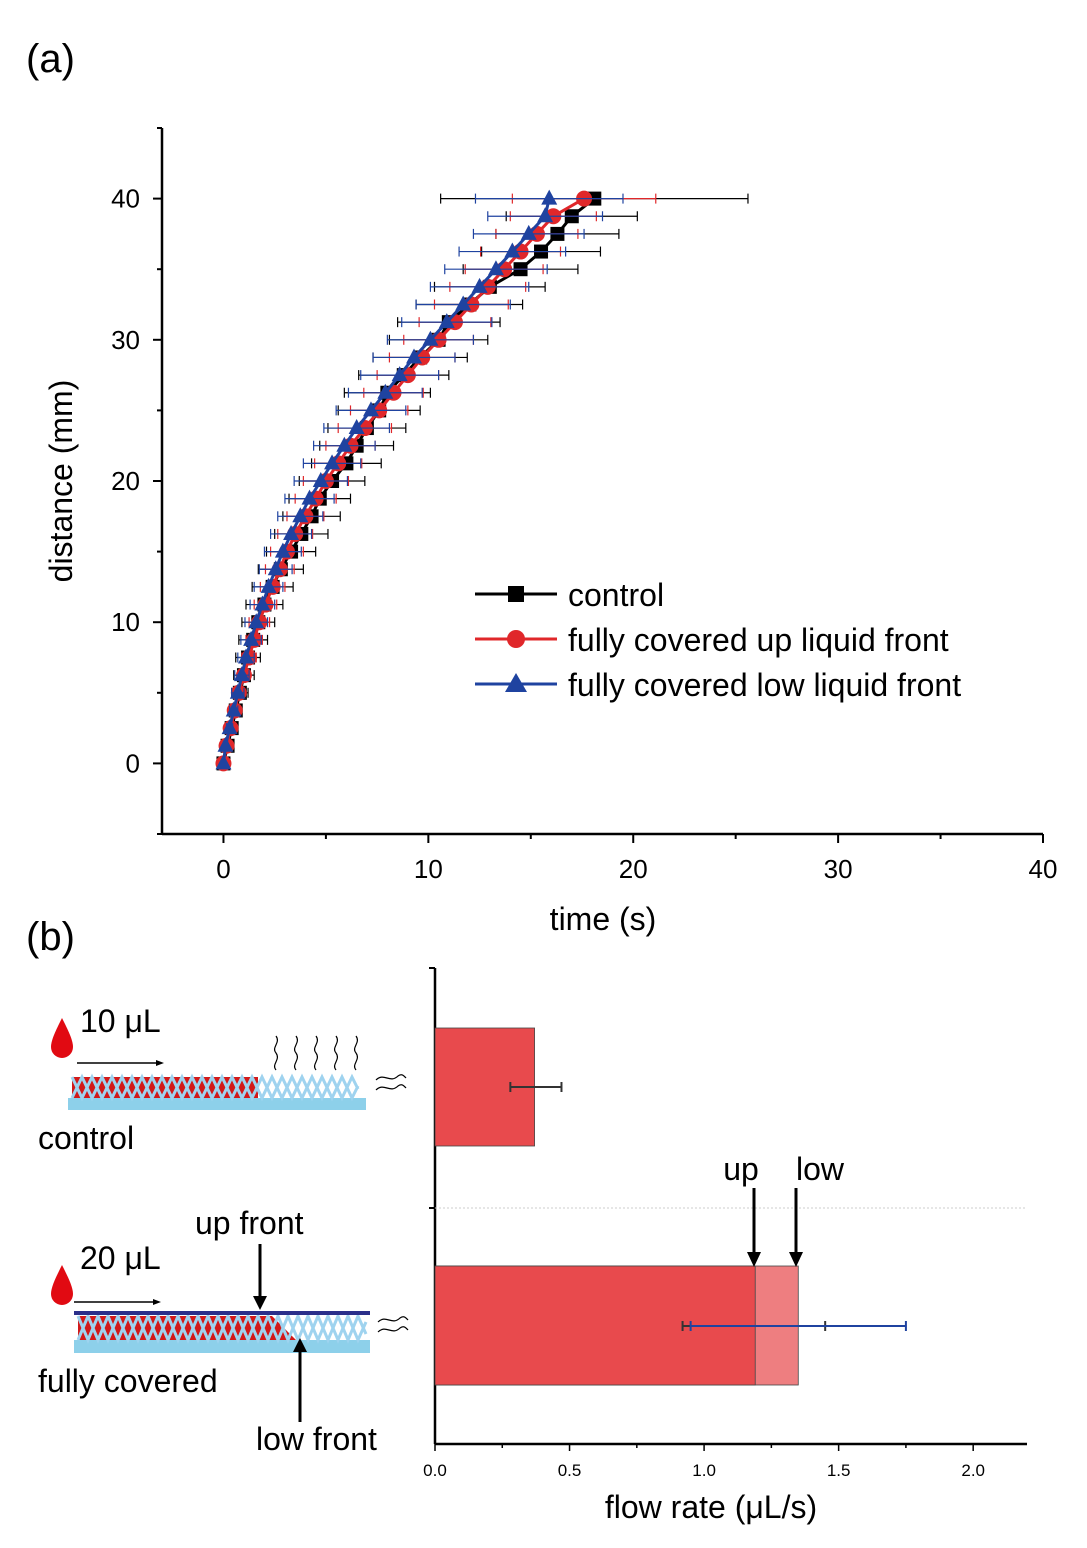  What do you see at coordinates (125, 481) in the screenshot?
I see `y-tick-label: 20` at bounding box center [125, 481].